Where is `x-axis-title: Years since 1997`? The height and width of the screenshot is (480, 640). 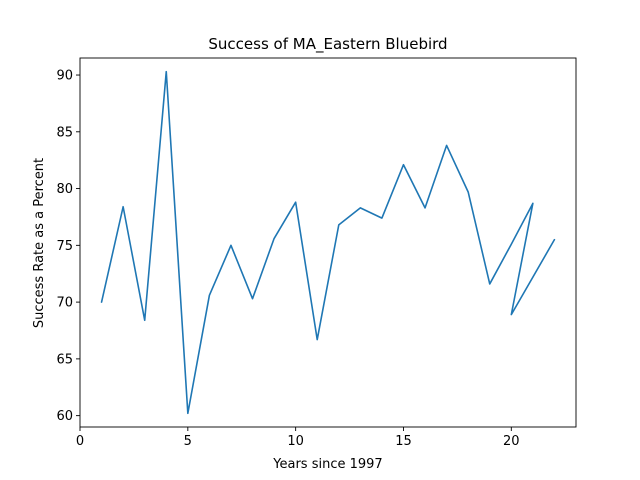
x-axis-title: Years since 1997 is located at coordinates (327, 464).